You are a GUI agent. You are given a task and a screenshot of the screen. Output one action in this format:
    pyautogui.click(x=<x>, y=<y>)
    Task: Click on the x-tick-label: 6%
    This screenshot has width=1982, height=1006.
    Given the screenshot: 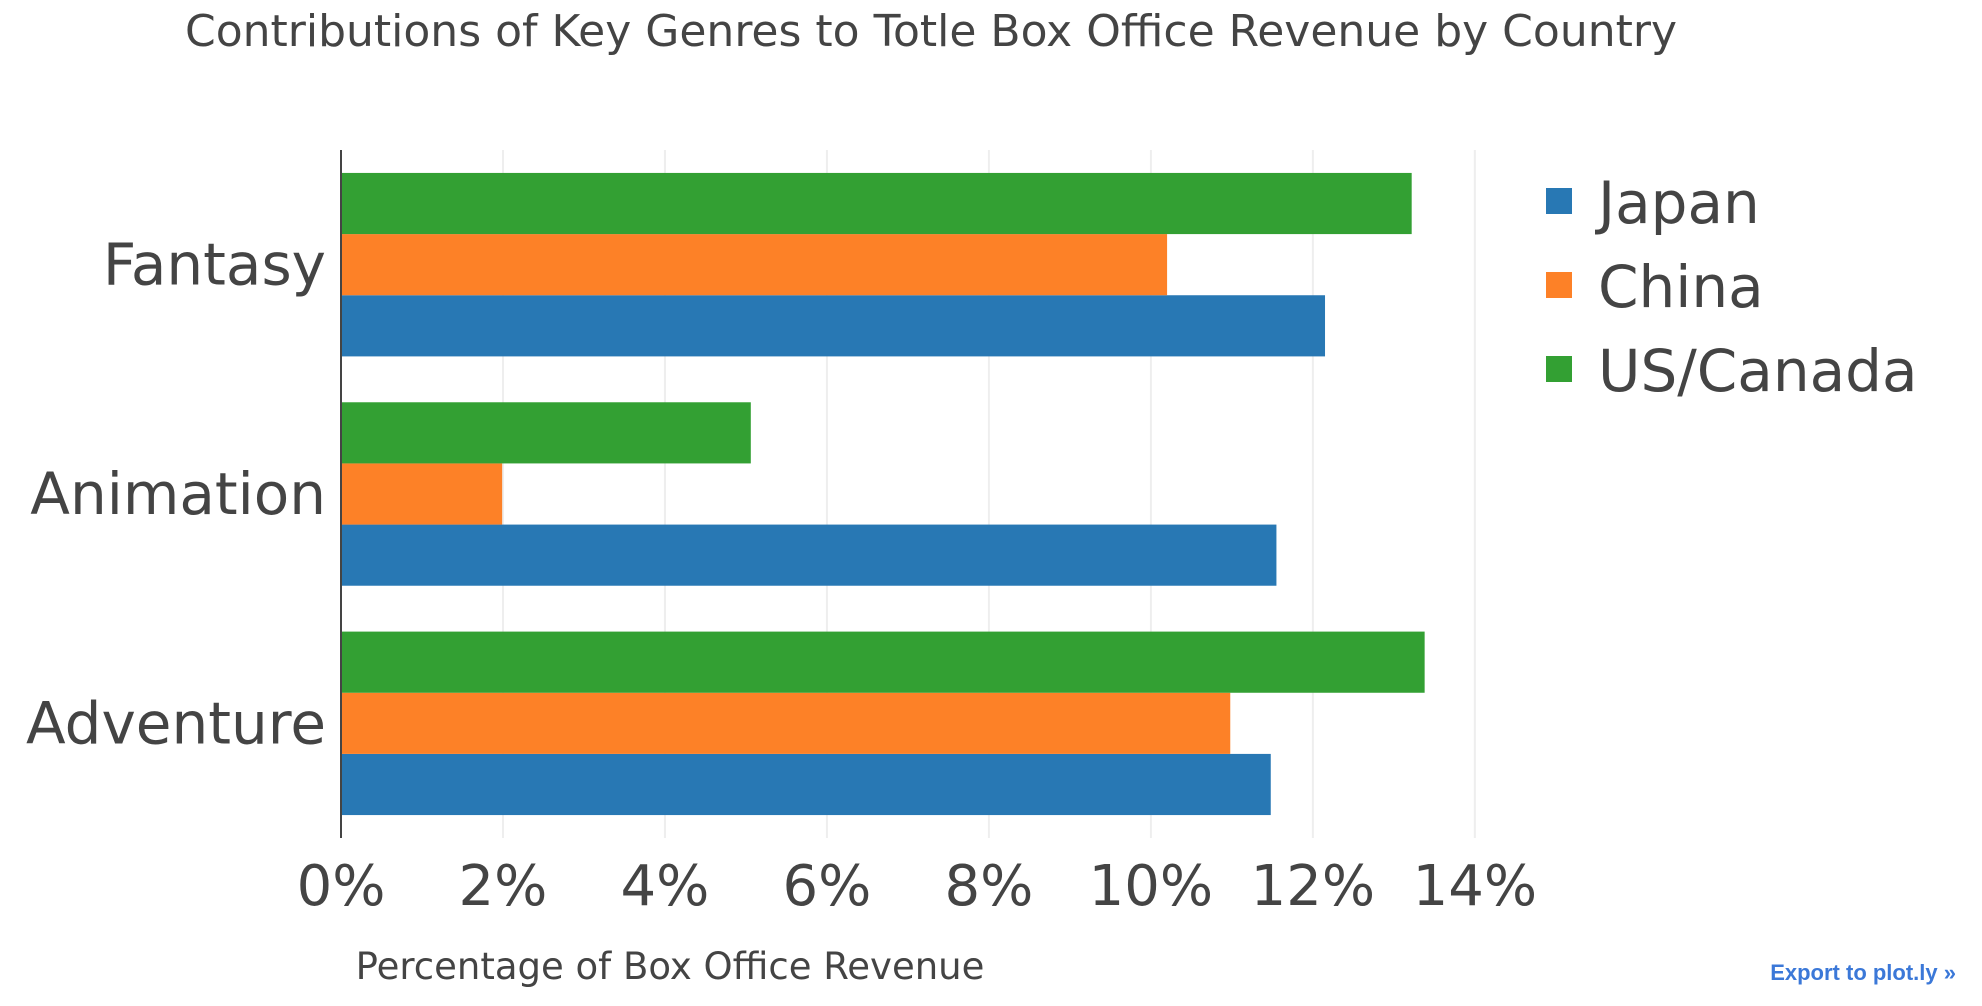 What is the action you would take?
    pyautogui.click(x=827, y=886)
    